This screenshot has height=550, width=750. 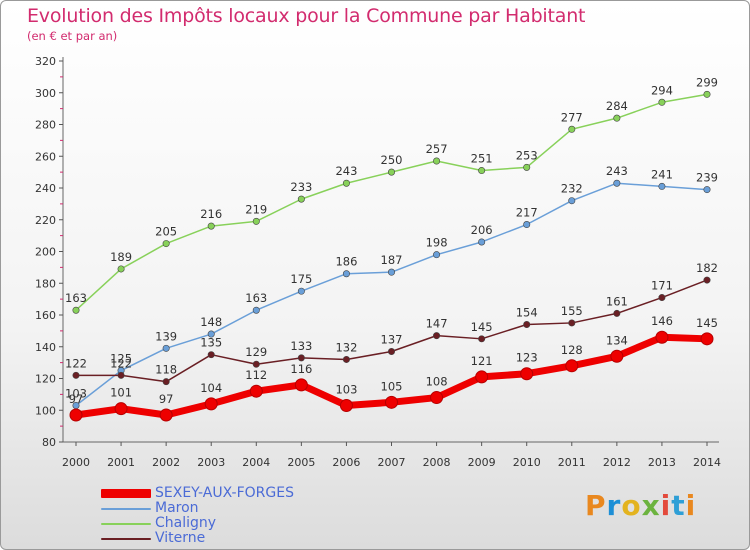 What do you see at coordinates (76, 462) in the screenshot?
I see `x-tick-label: 2000` at bounding box center [76, 462].